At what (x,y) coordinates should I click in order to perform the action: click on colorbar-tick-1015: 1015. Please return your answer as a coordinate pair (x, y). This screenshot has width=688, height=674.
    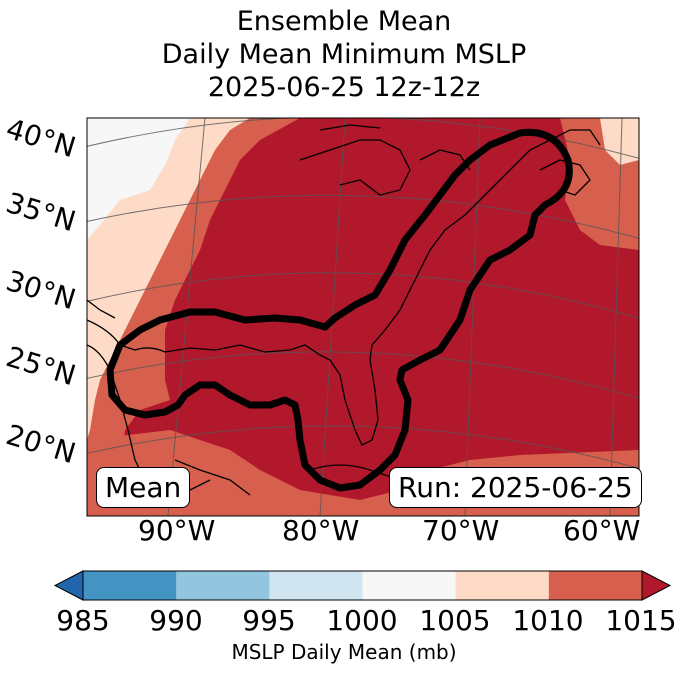
    Looking at the image, I should click on (641, 620).